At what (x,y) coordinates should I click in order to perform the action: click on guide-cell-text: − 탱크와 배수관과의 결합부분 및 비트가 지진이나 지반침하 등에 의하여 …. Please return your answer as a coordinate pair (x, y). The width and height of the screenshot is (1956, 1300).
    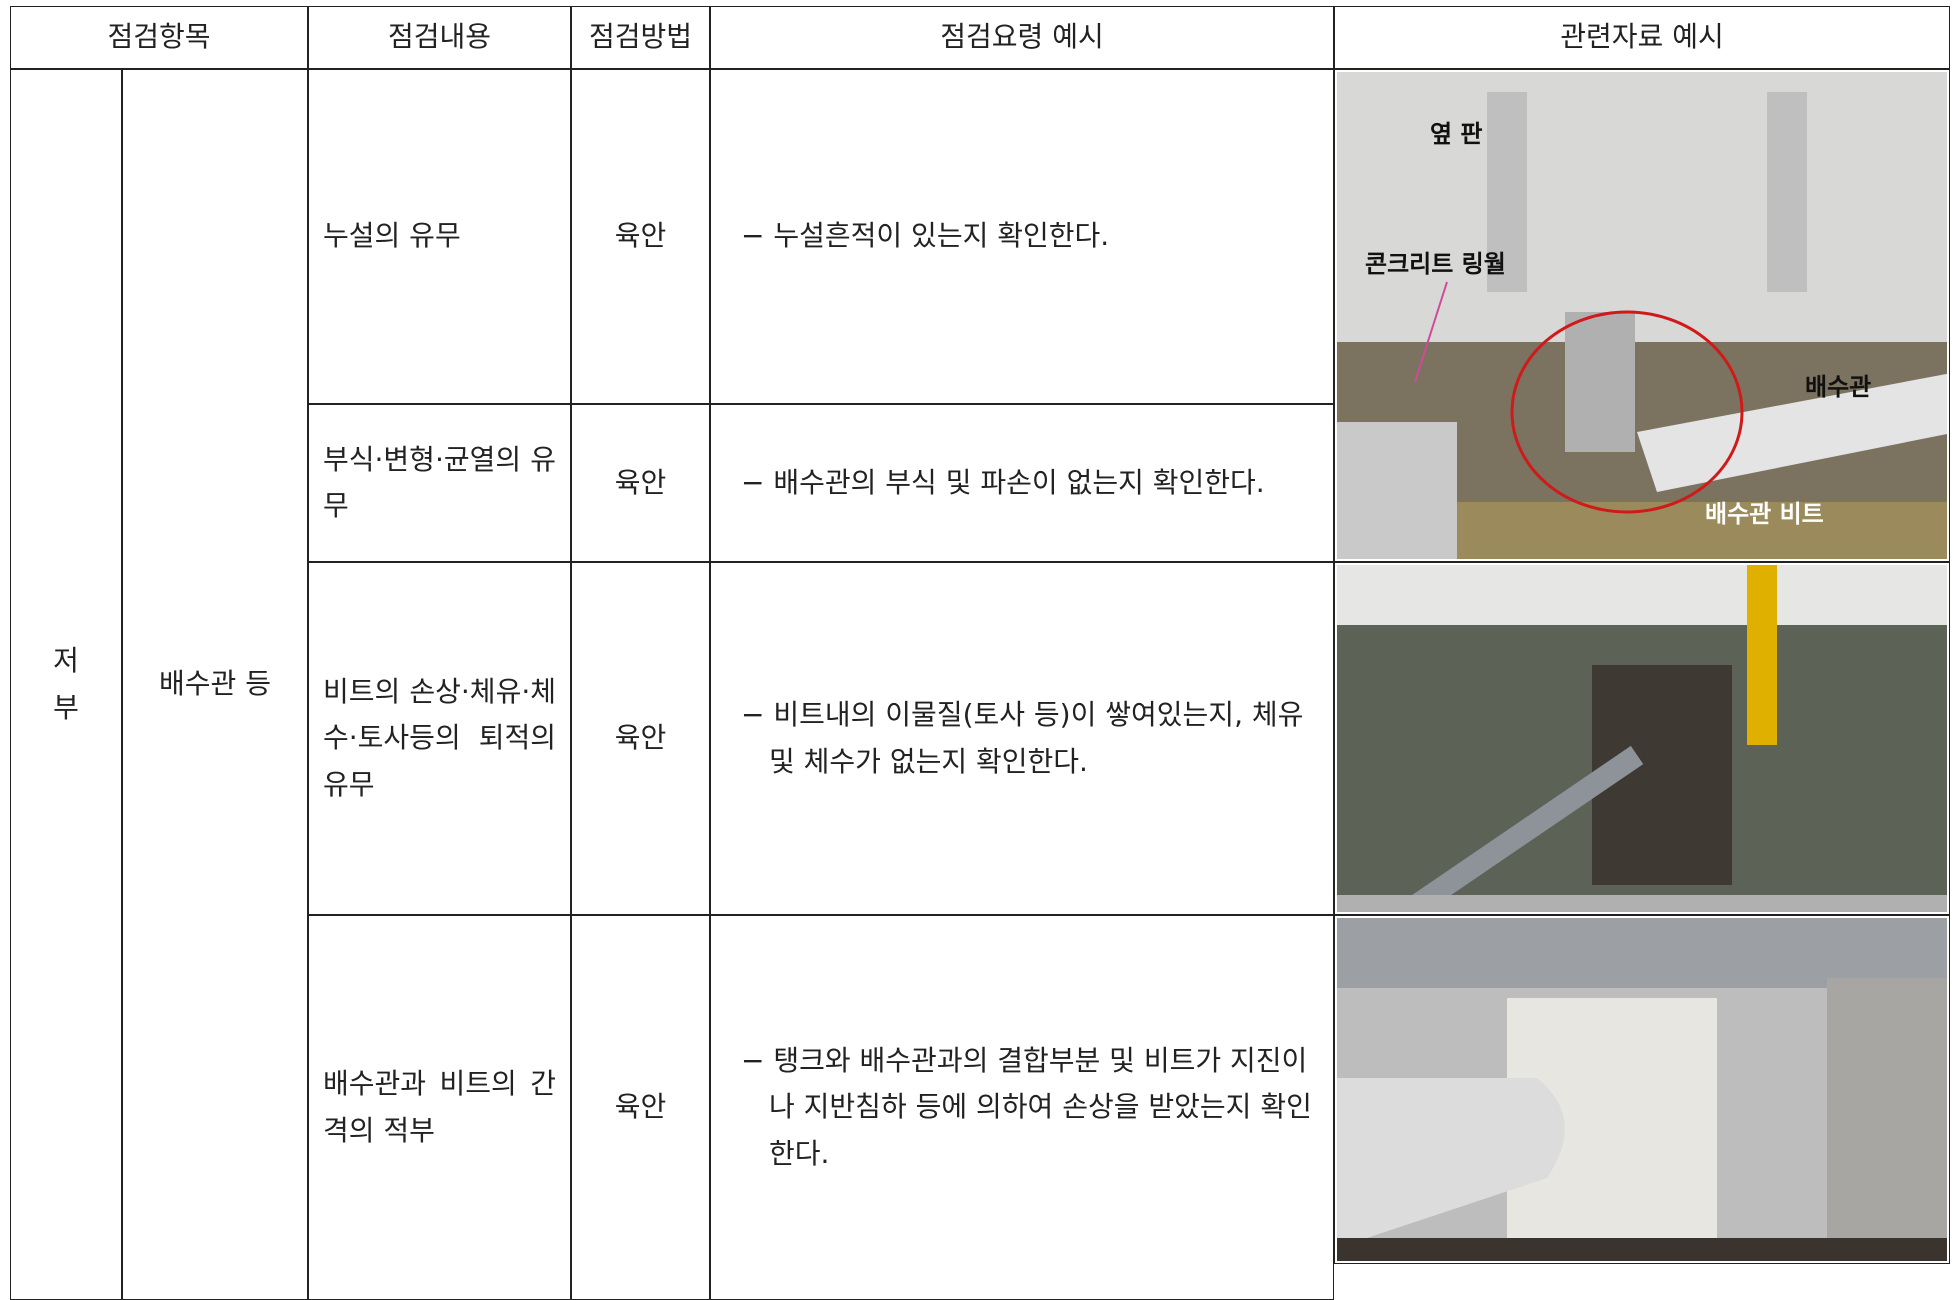
    Looking at the image, I should click on (1026, 1107).